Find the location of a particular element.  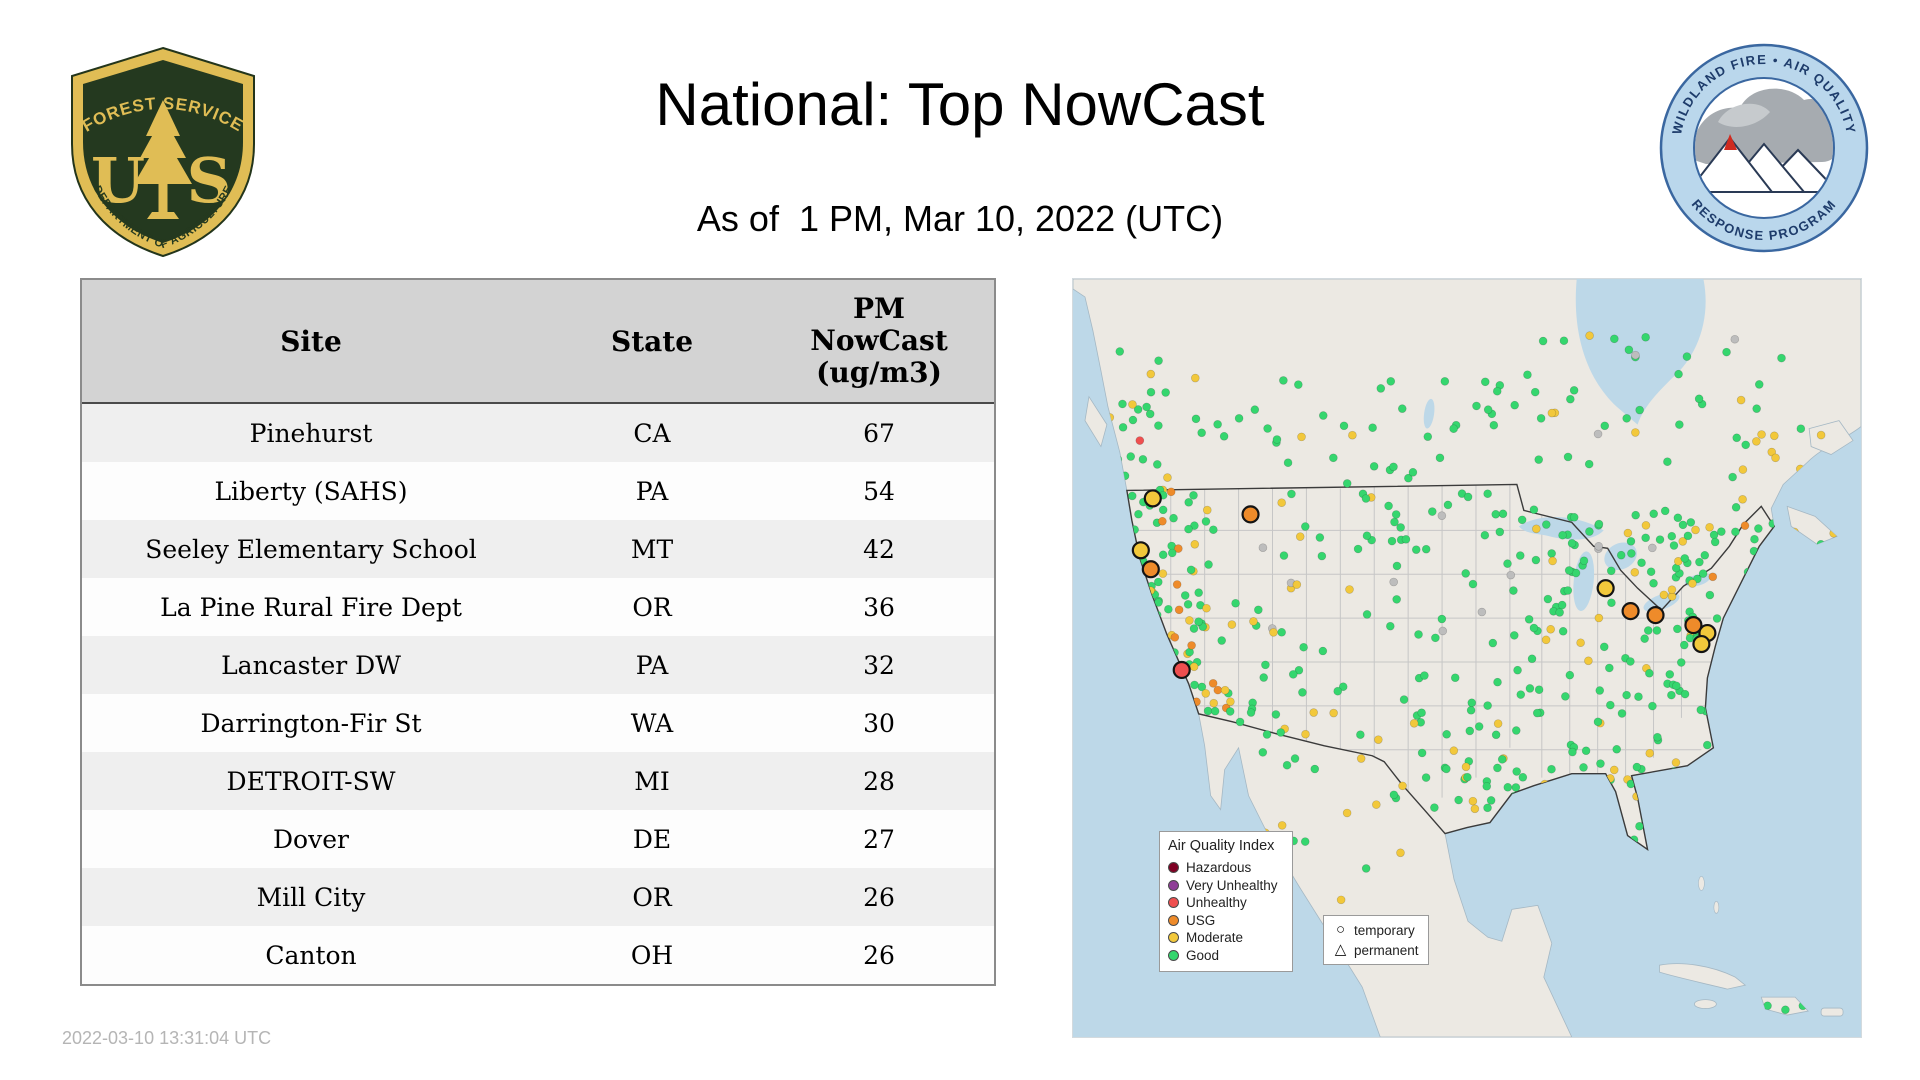

table-header: Site State PM NowCast (ug/m3) is located at coordinates (538, 342).